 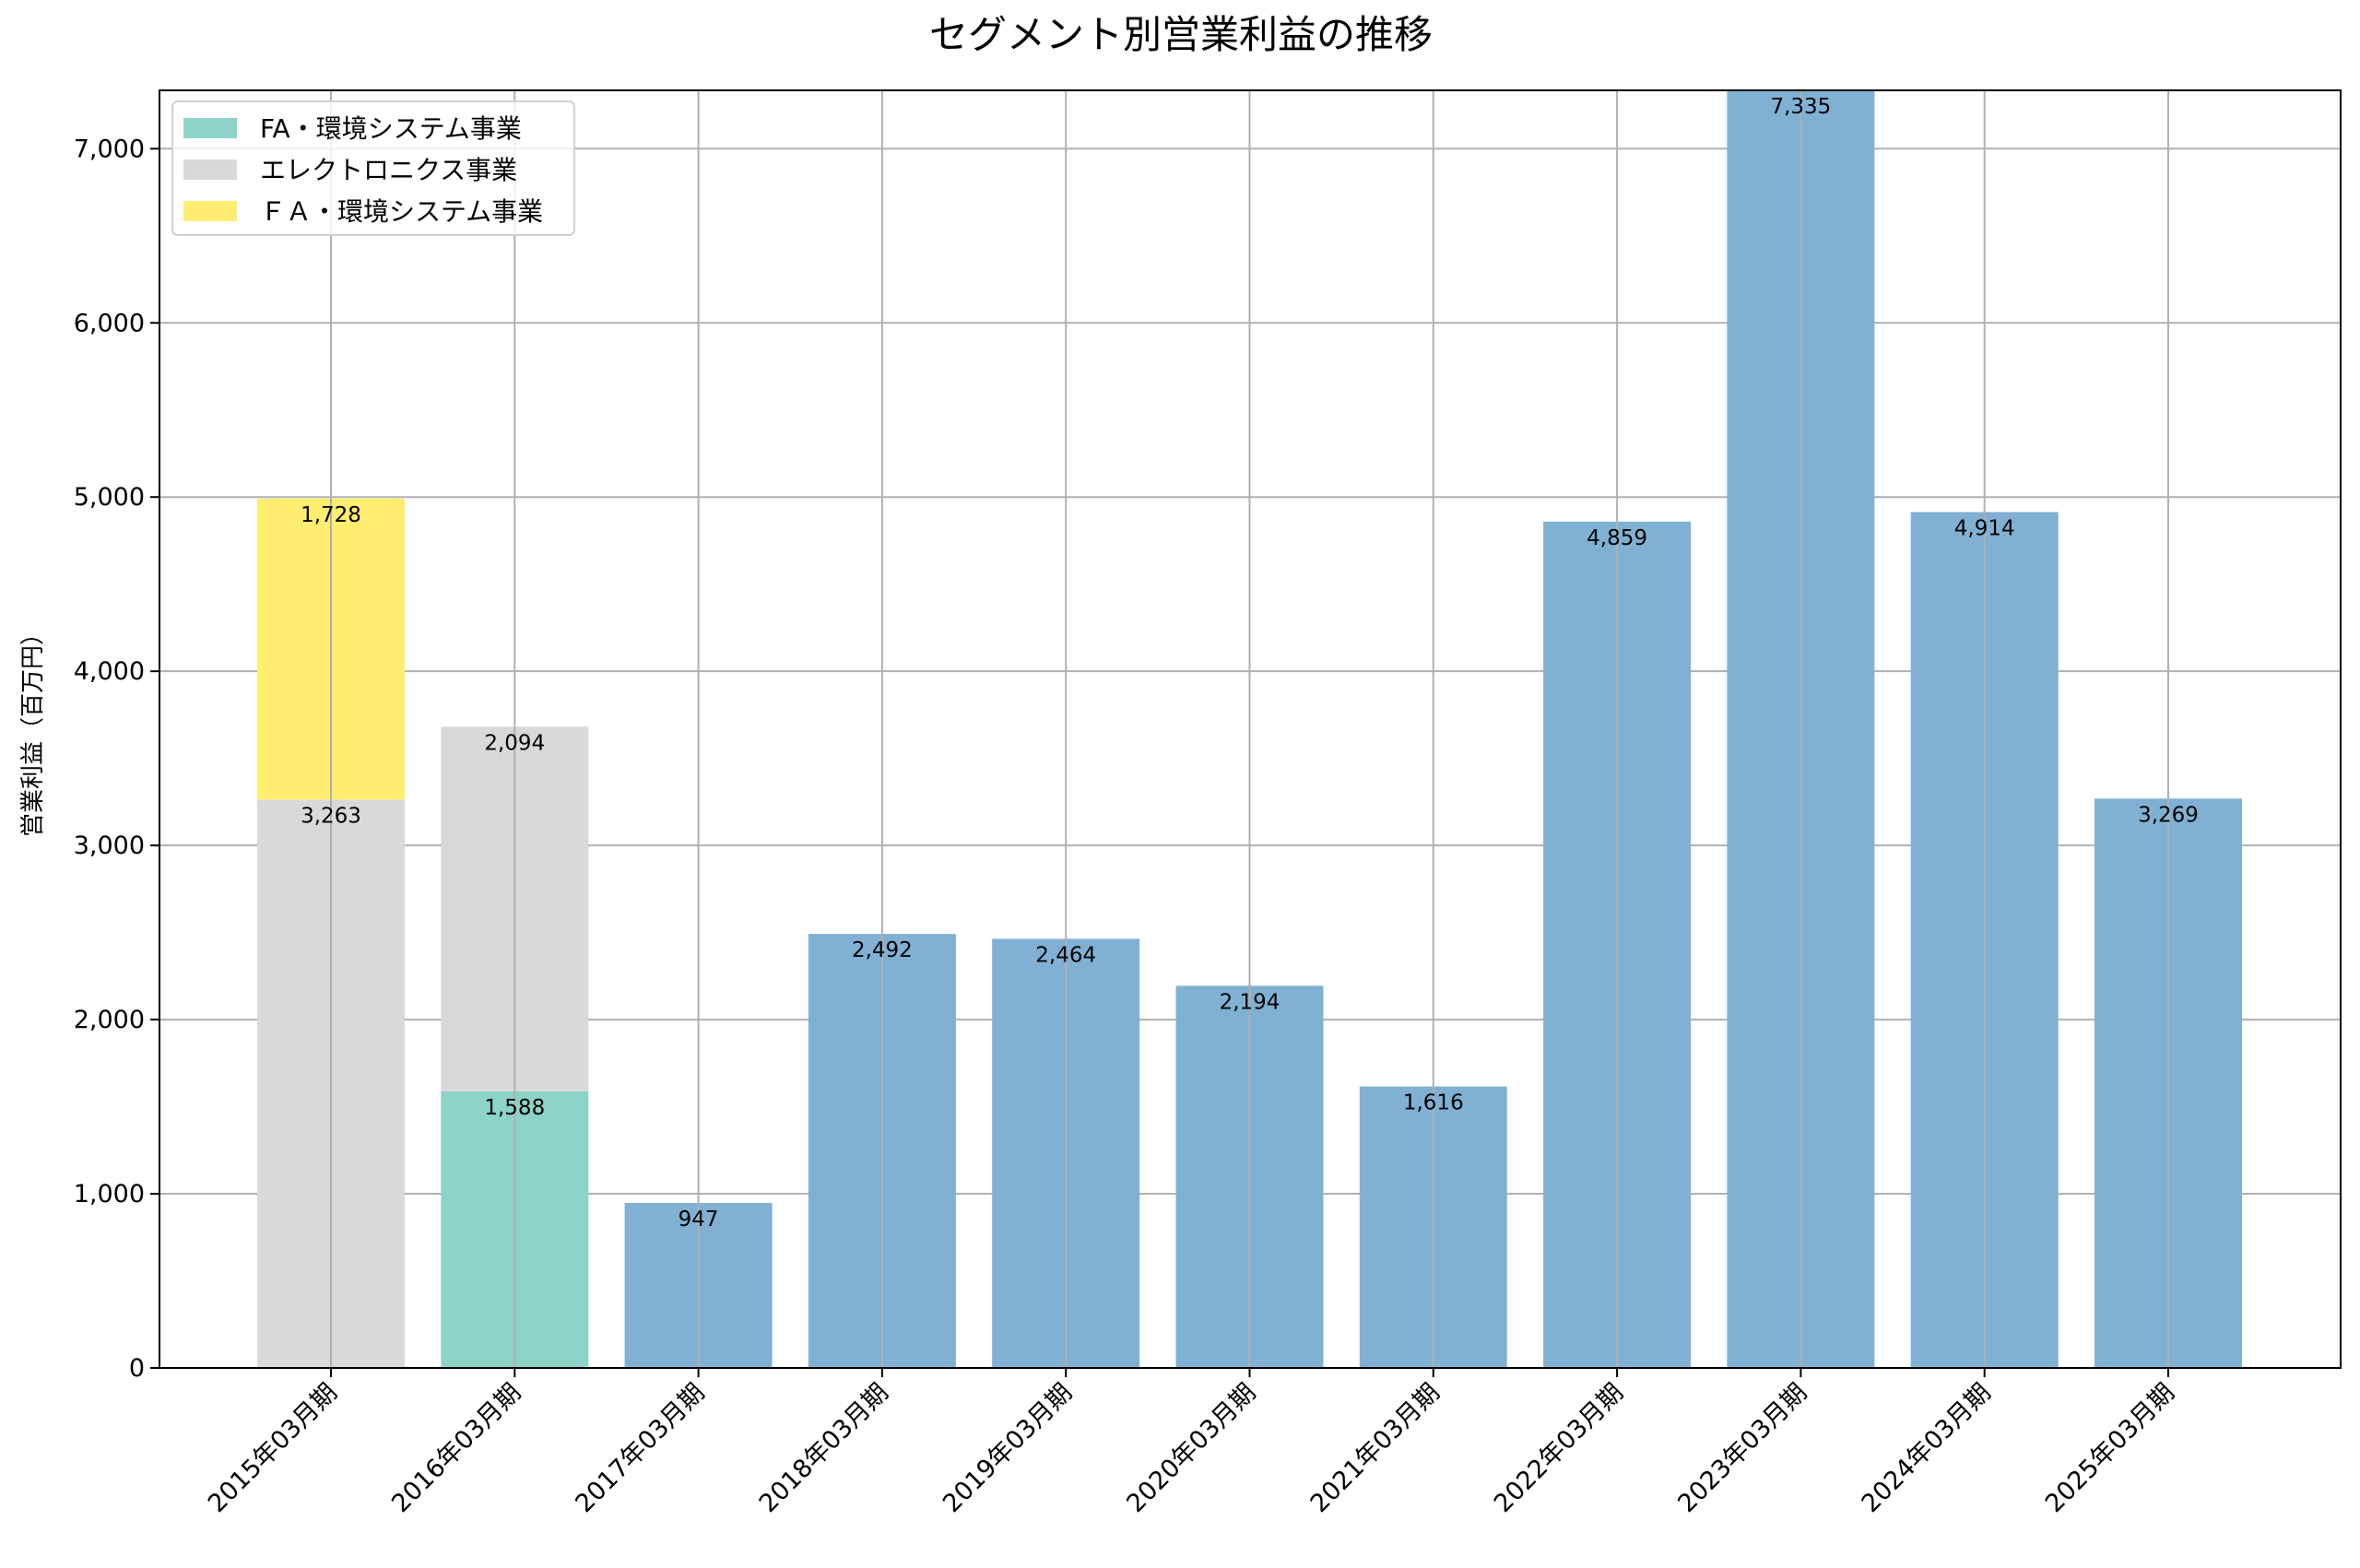 What do you see at coordinates (514, 743) in the screenshot?
I see `bar-value-label: 2,094` at bounding box center [514, 743].